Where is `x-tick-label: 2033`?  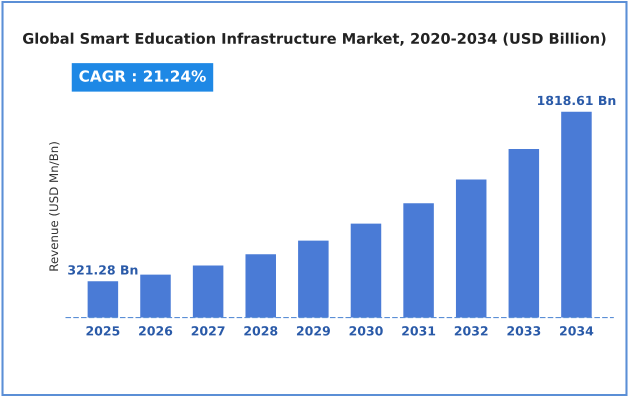
x-tick-label: 2033 is located at coordinates (523, 331).